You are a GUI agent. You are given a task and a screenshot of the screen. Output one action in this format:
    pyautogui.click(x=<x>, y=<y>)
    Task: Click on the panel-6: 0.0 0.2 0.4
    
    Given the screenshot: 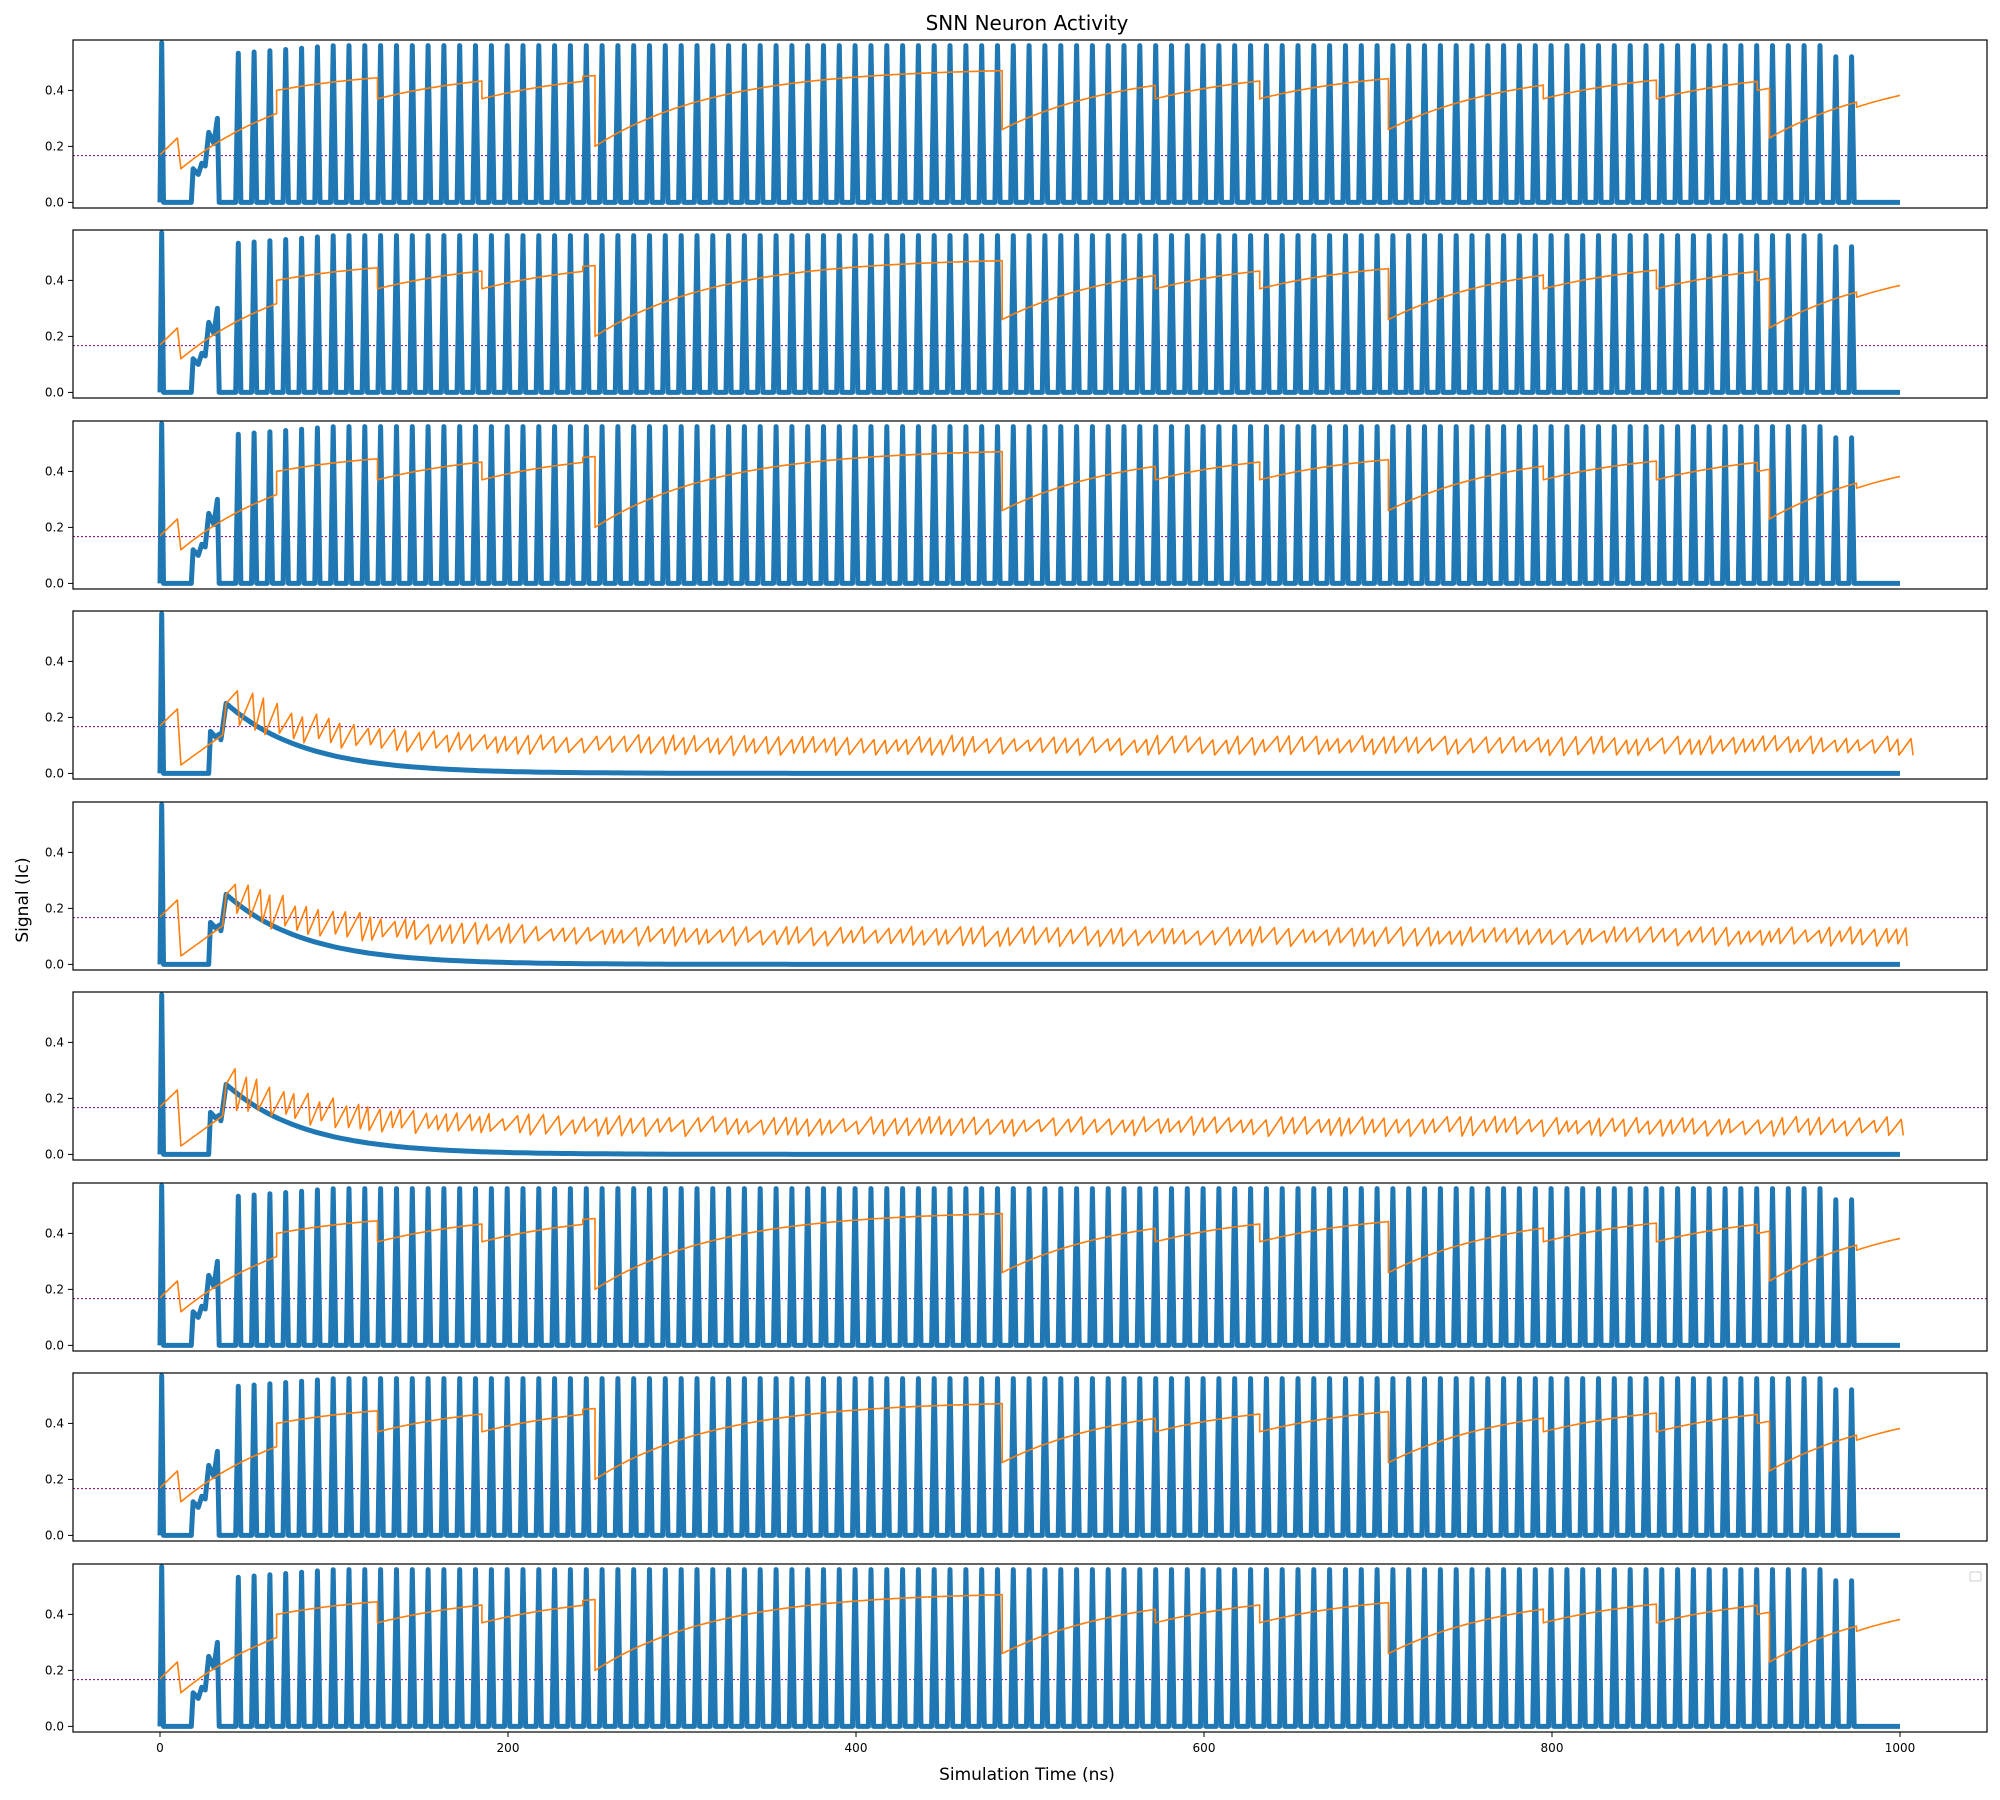 What is the action you would take?
    pyautogui.click(x=1016, y=1076)
    